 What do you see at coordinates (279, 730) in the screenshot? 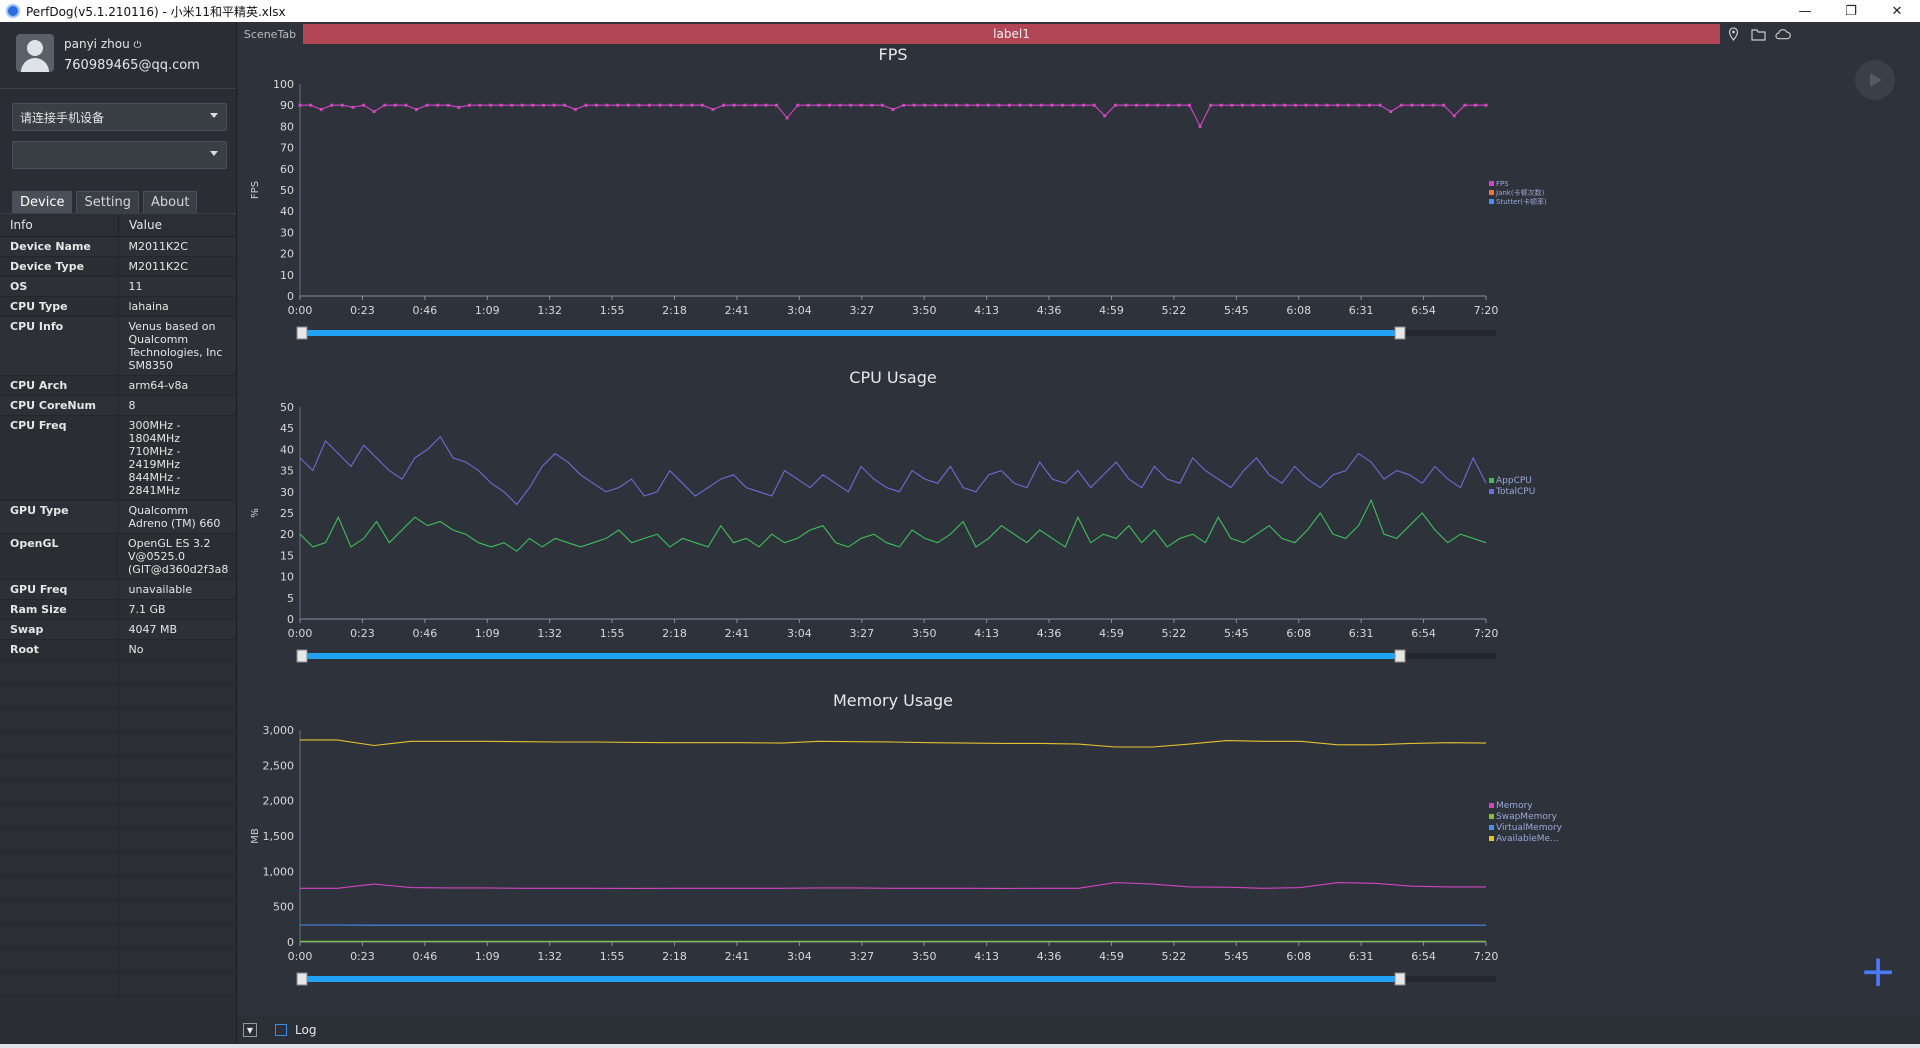
I see `y-tick-label: 3,000` at bounding box center [279, 730].